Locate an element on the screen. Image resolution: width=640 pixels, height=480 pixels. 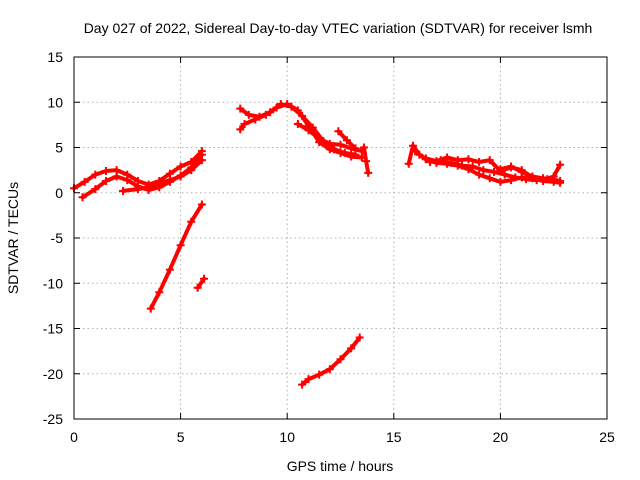
x-tick-label: 15 is located at coordinates (394, 437).